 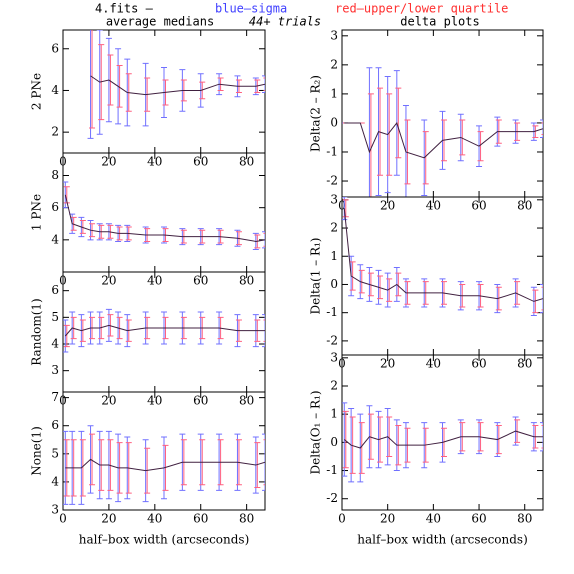 What do you see at coordinates (439, 22) in the screenshot?
I see `right-title: delta plots` at bounding box center [439, 22].